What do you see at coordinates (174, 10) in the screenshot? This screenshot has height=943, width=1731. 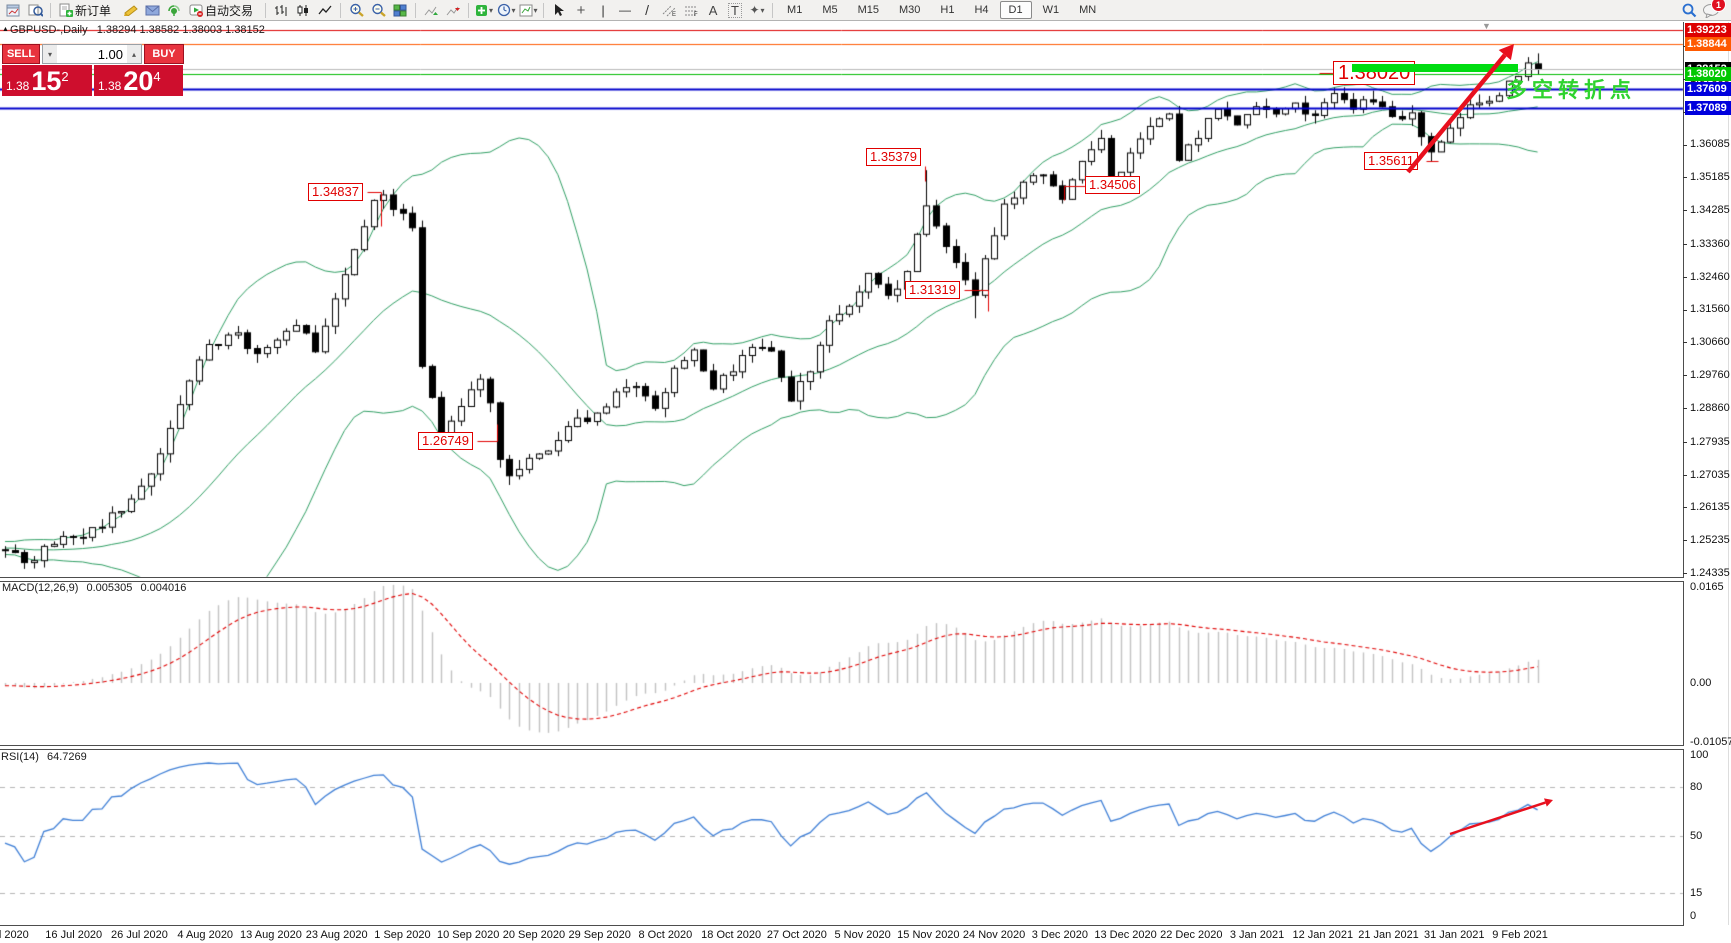 I see `signals-icon` at bounding box center [174, 10].